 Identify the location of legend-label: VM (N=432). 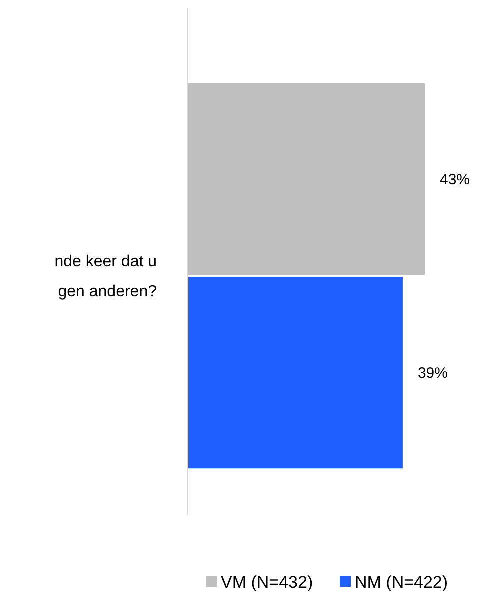
(267, 582).